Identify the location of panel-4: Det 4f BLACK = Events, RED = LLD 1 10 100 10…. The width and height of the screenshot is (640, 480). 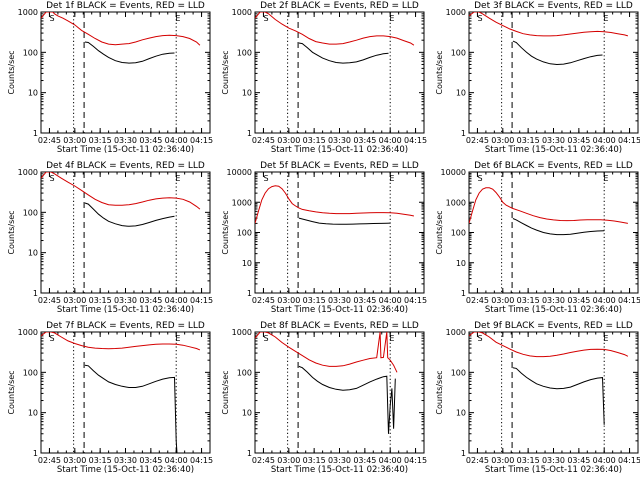
(110, 238).